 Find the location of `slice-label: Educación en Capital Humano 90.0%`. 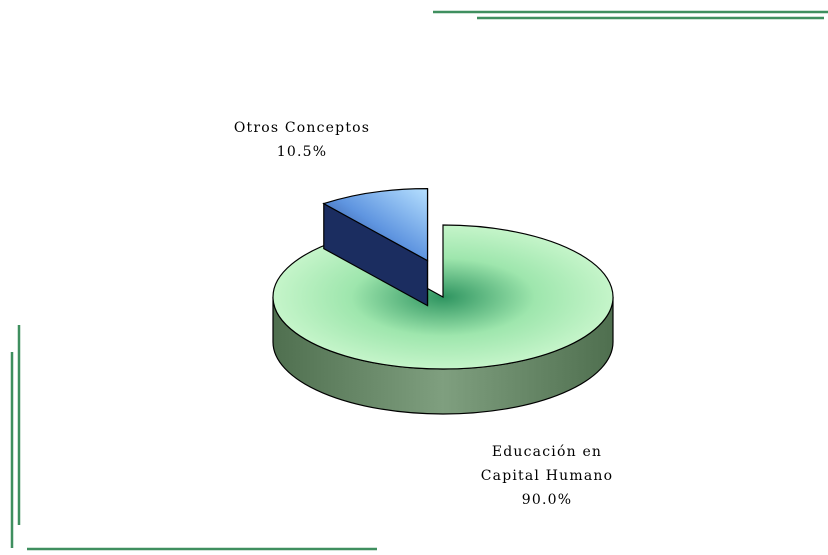

slice-label: Educación en Capital Humano 90.0% is located at coordinates (547, 476).